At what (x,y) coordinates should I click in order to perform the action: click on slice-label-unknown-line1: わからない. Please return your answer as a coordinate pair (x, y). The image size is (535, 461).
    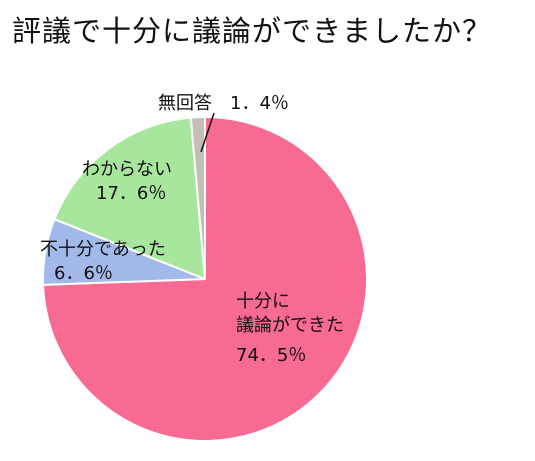
    Looking at the image, I should click on (127, 169).